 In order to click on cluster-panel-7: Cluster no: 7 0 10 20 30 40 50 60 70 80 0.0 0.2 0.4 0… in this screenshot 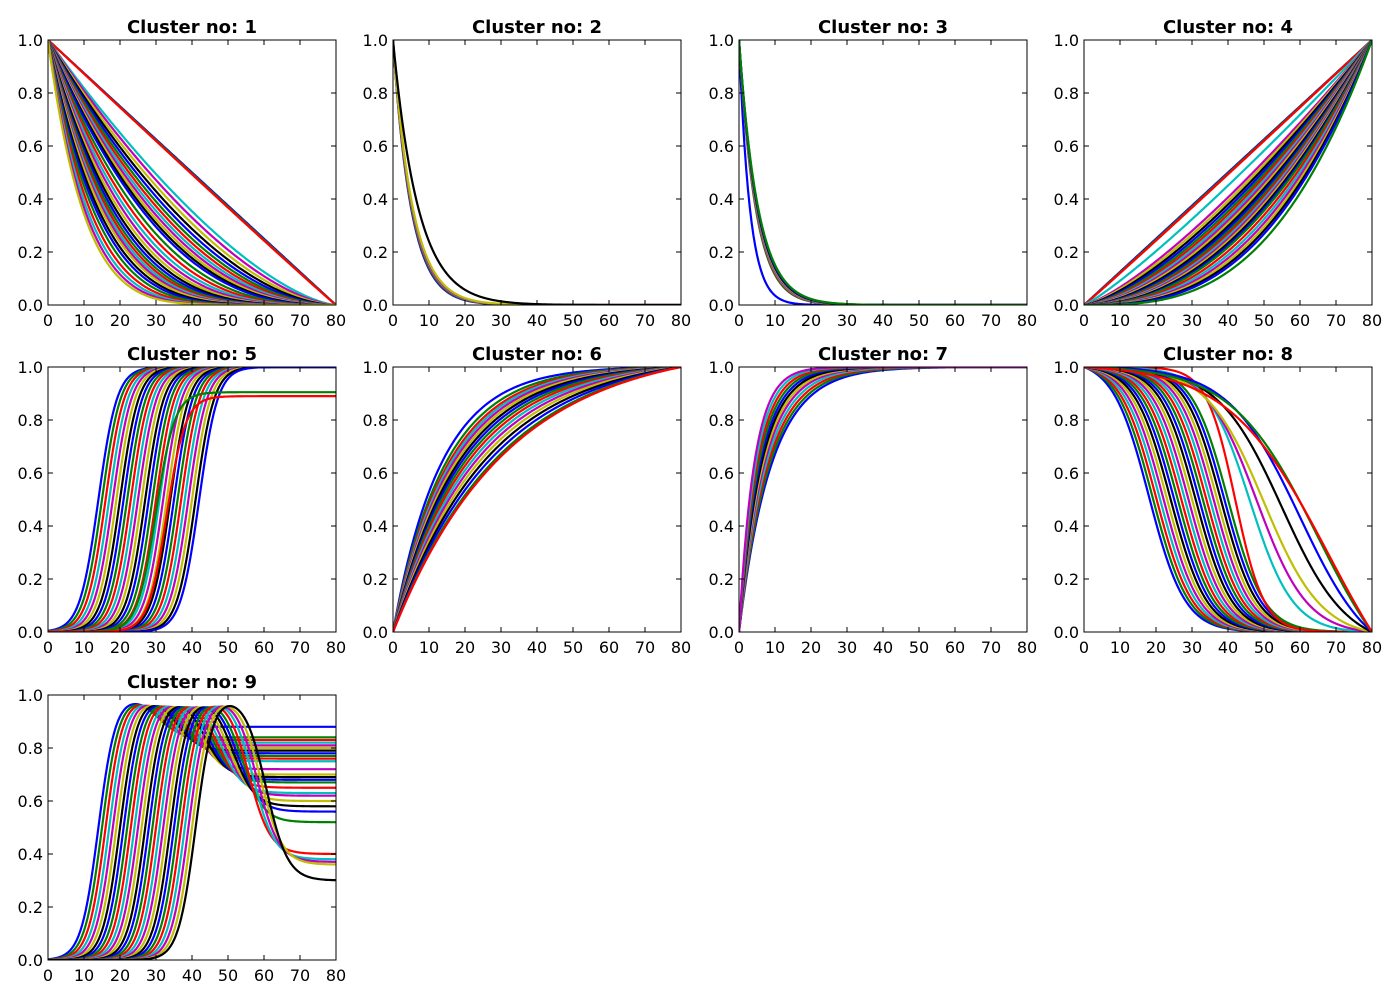, I will do `click(873, 500)`.